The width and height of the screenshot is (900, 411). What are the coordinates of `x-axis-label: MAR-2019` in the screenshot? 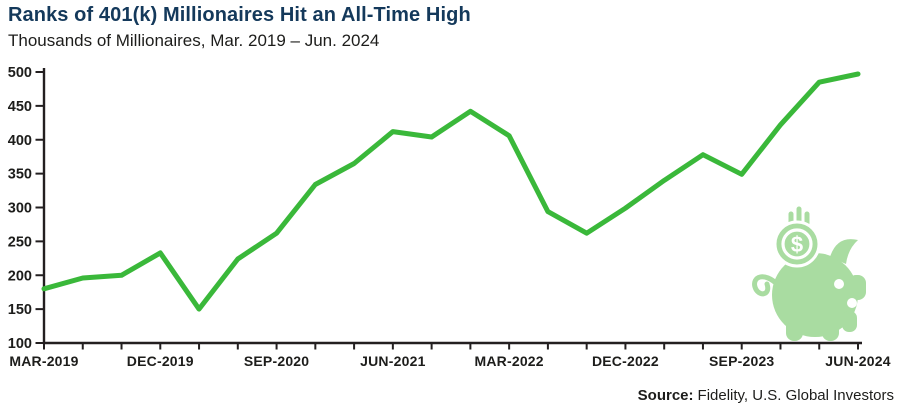 It's located at (43, 361).